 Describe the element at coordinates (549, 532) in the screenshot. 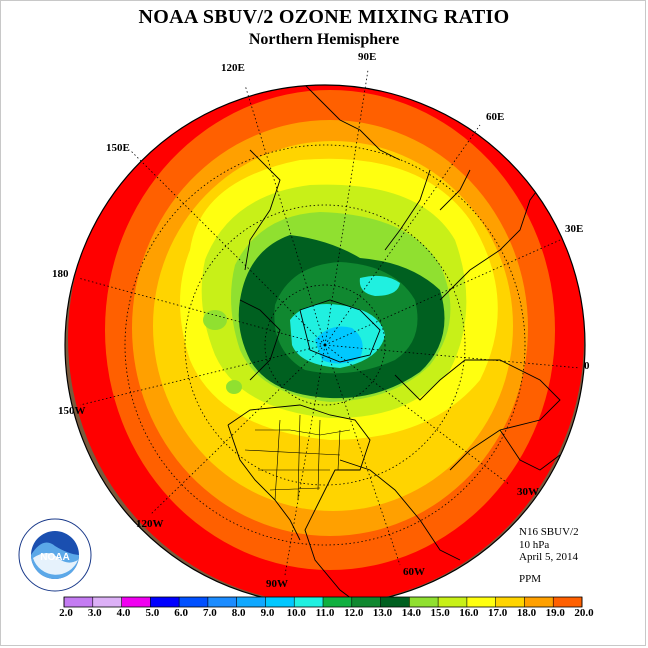

I see `instrument-label: N16 SBUV/2` at that location.